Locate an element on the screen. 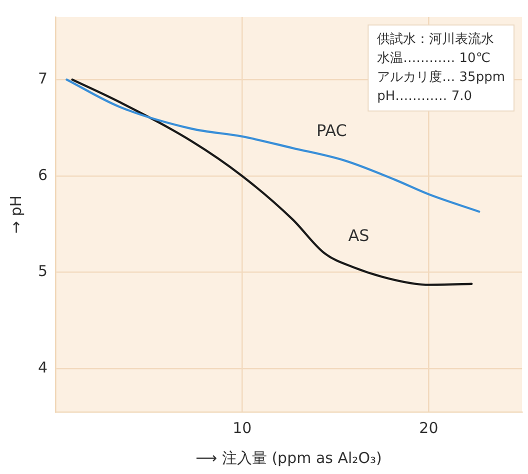 Image resolution: width=528 pixels, height=474 pixels. y-tick-label: 5 is located at coordinates (43, 271).